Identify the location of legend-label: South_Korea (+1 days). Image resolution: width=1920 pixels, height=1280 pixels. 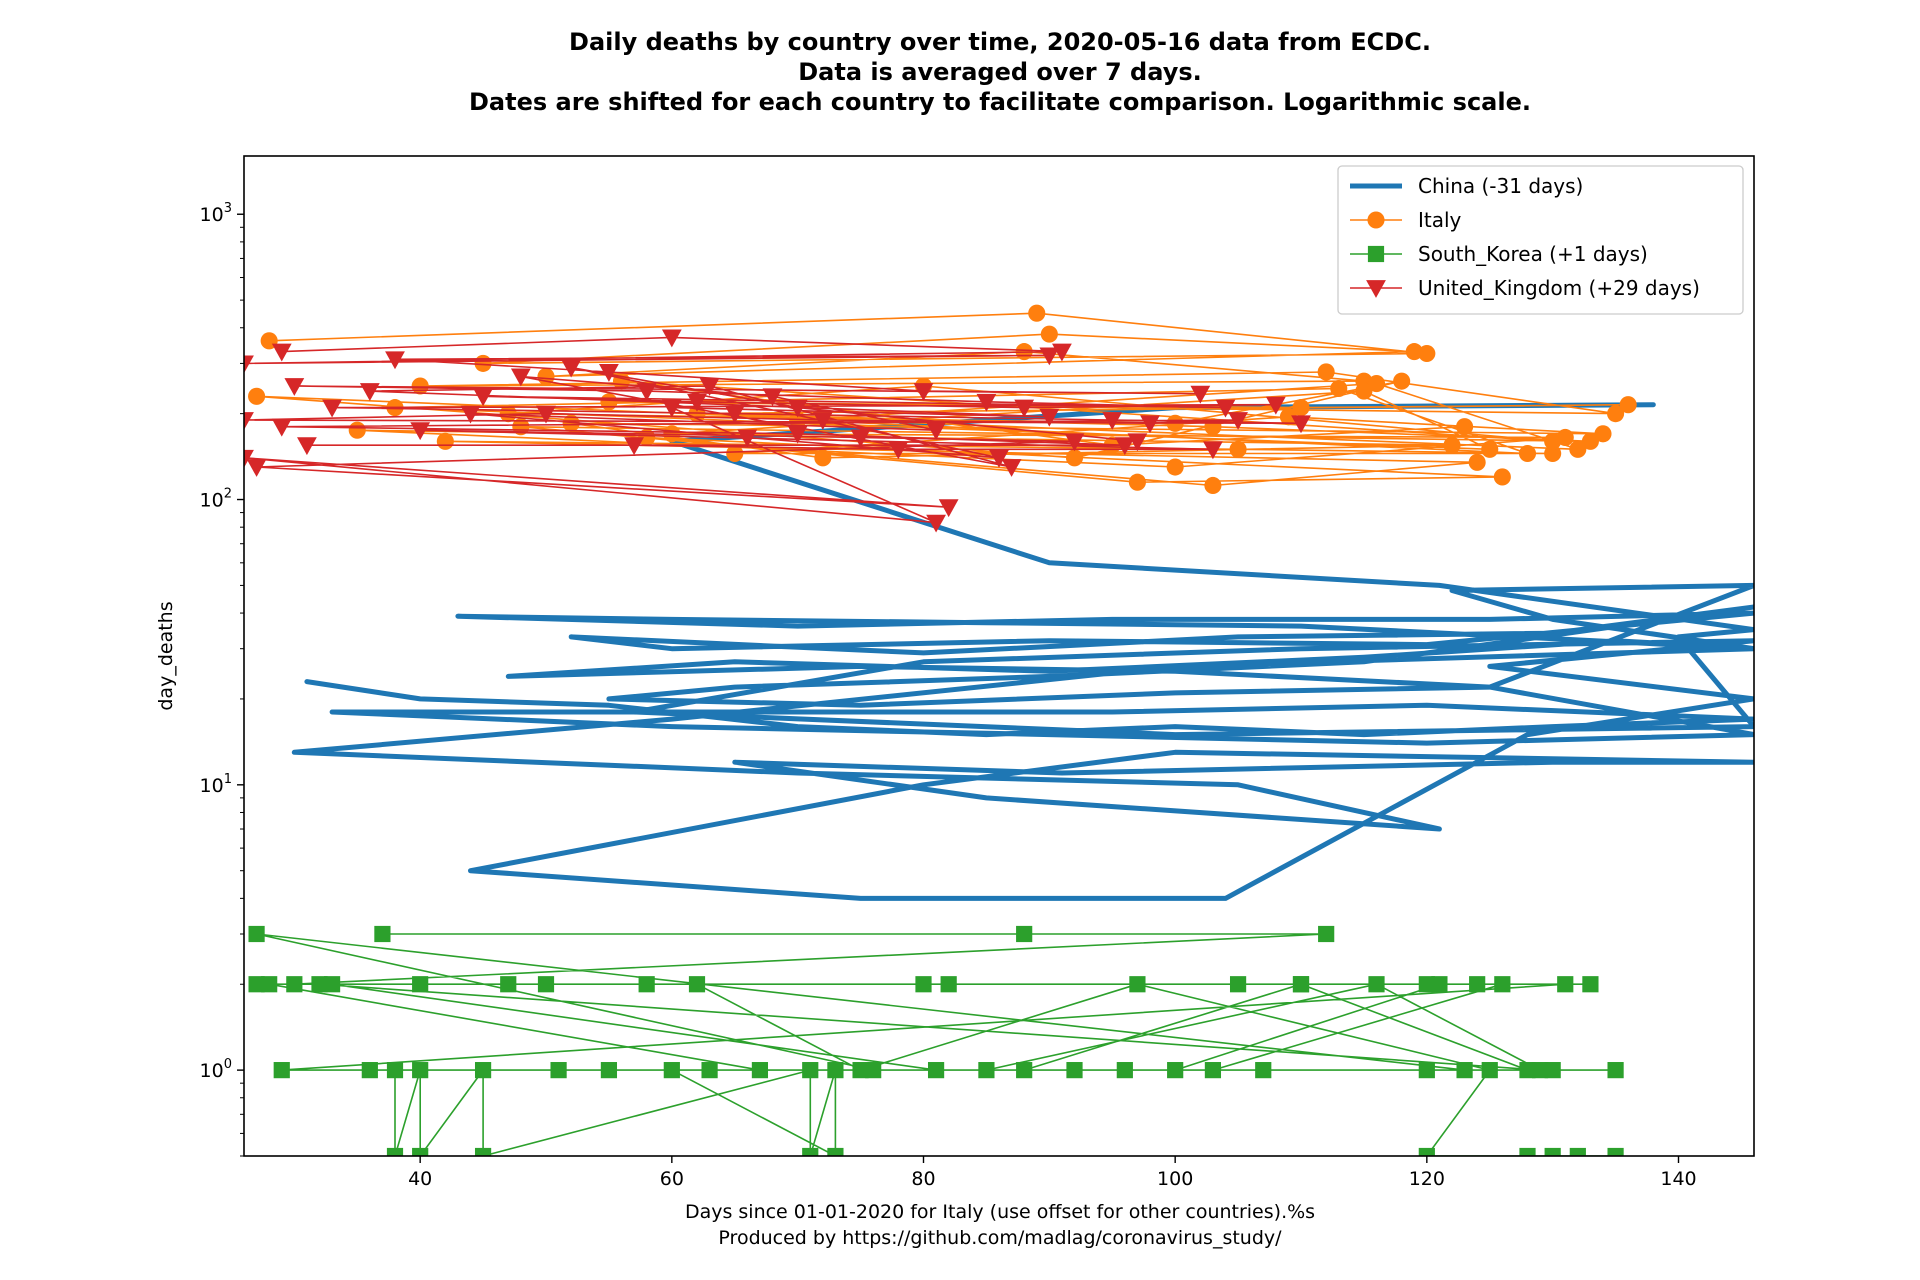
(1533, 254).